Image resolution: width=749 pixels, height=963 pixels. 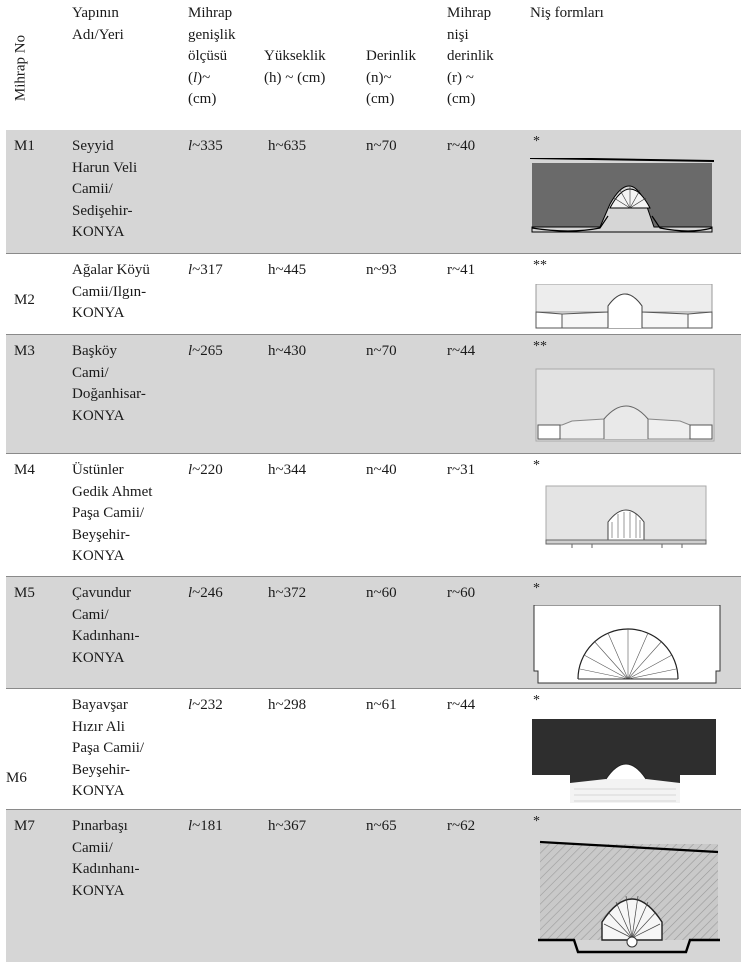 I want to click on niche-drawing-m4, so click(x=626, y=516).